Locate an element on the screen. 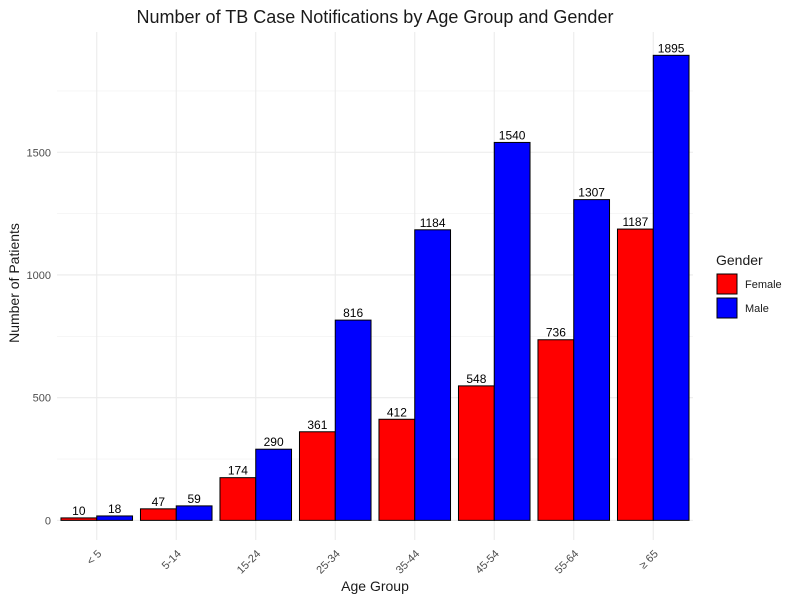 Image resolution: width=800 pixels, height=600 pixels. data-label: 59 is located at coordinates (194, 499).